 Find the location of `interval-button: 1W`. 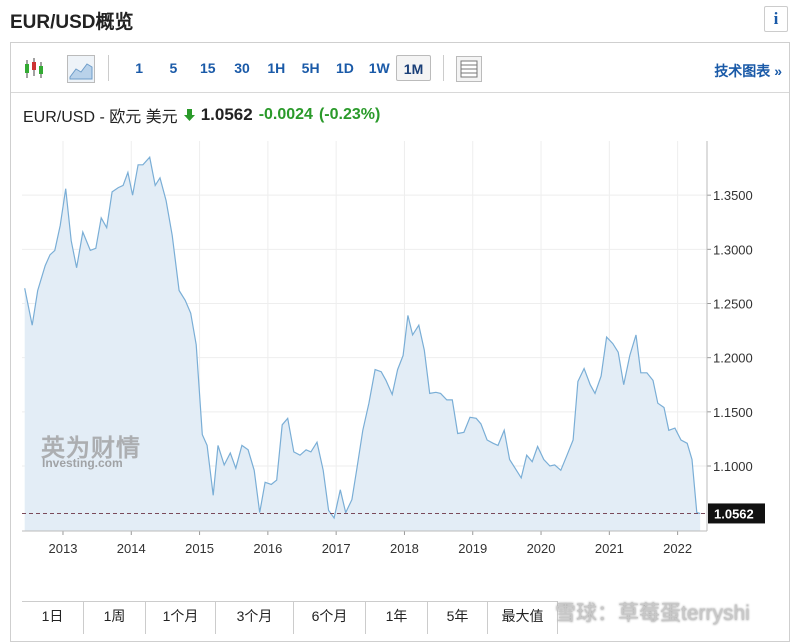

interval-button: 1W is located at coordinates (379, 68).